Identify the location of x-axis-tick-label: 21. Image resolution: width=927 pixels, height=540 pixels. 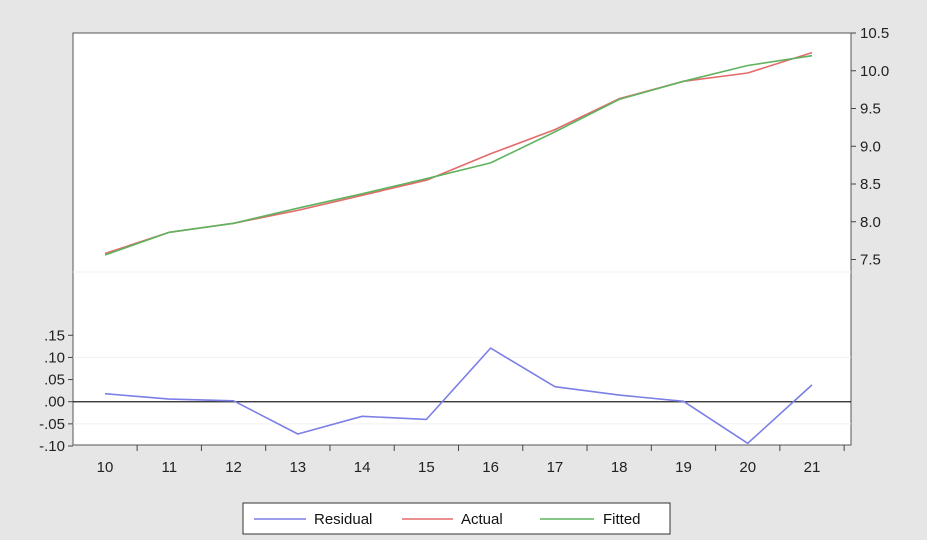
(812, 467).